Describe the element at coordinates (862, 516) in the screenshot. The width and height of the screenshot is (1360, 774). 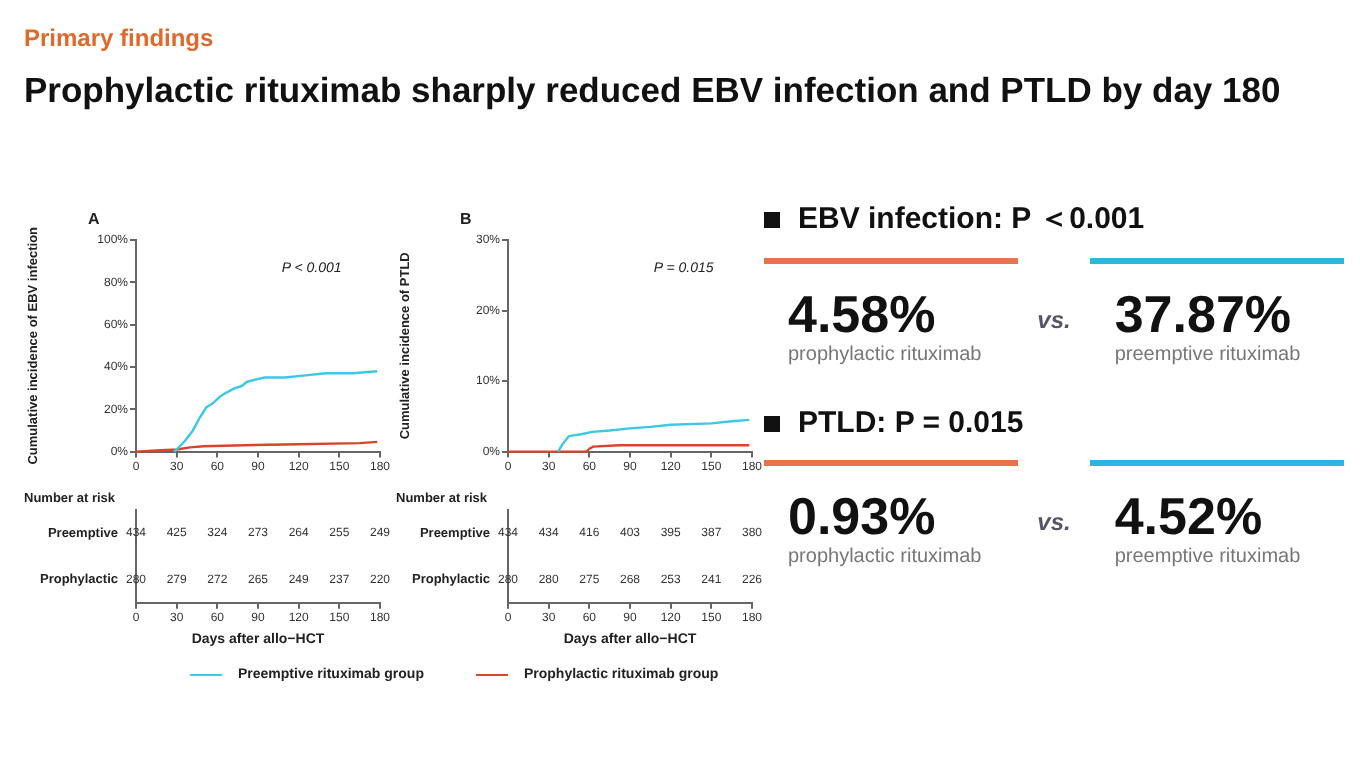
I see `text: 0.93%` at that location.